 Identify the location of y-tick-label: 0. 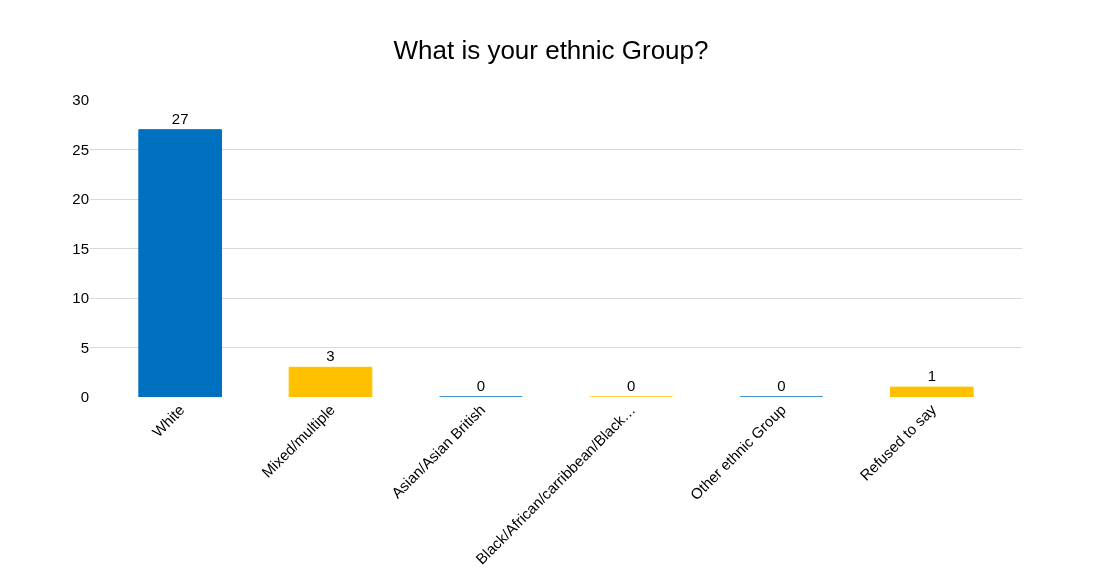
(84, 397).